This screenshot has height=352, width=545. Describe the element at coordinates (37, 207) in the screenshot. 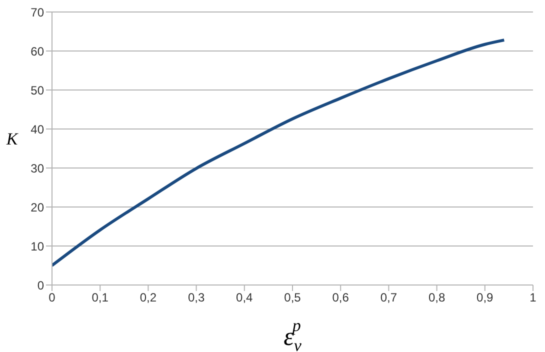

I see `y-tick-label: 20` at that location.